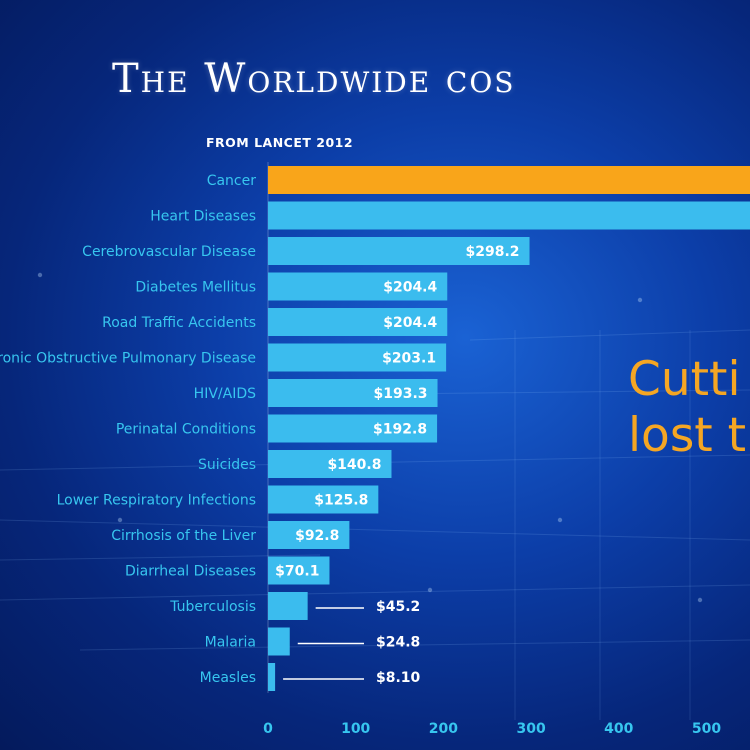 This screenshot has height=750, width=750. I want to click on category-label: Malaria, so click(230, 643).